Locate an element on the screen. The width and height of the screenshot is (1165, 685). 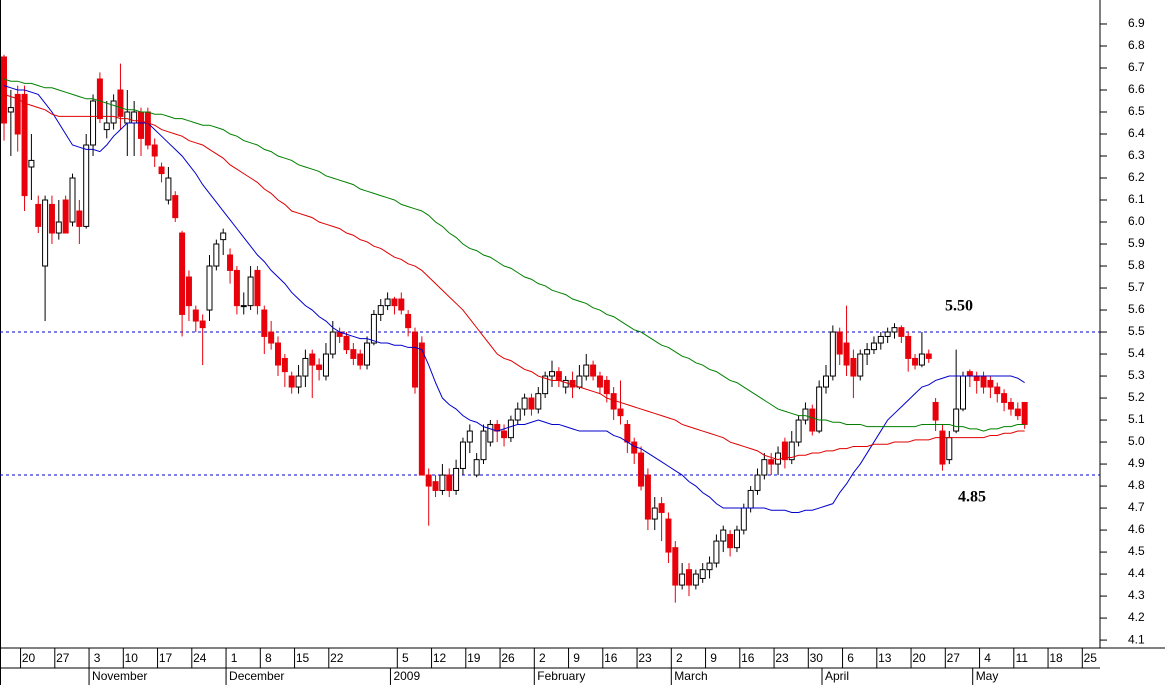
y-tick-label: 4.9 is located at coordinates (1136, 463).